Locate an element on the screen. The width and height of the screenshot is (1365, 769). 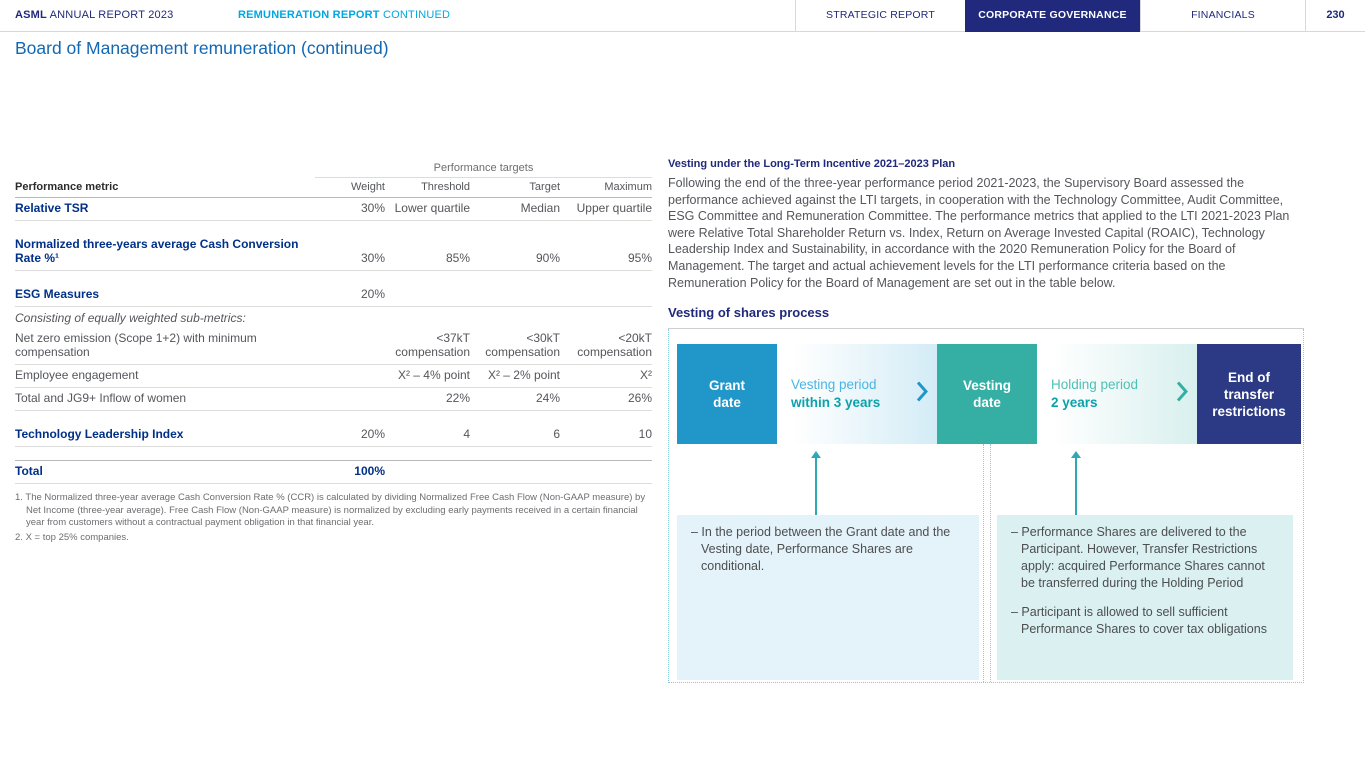
table-total-row: Total 100% is located at coordinates (333, 472).